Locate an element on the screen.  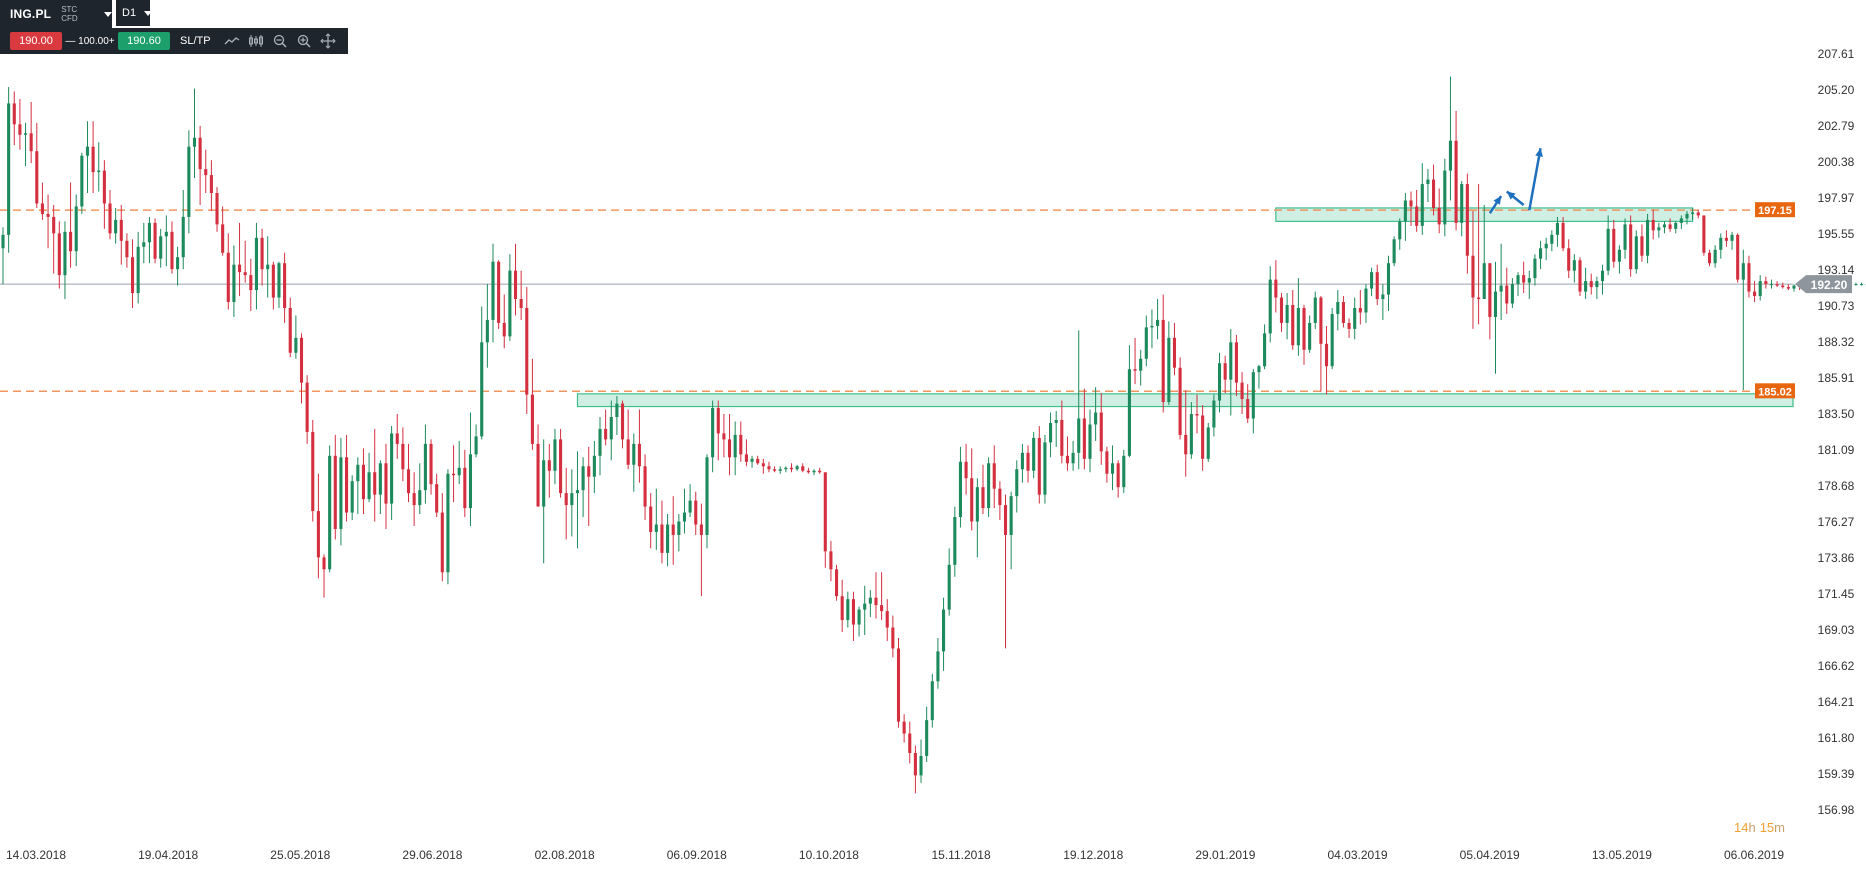
symbol-selector: ING.PL STC CFD is located at coordinates (56, 14).